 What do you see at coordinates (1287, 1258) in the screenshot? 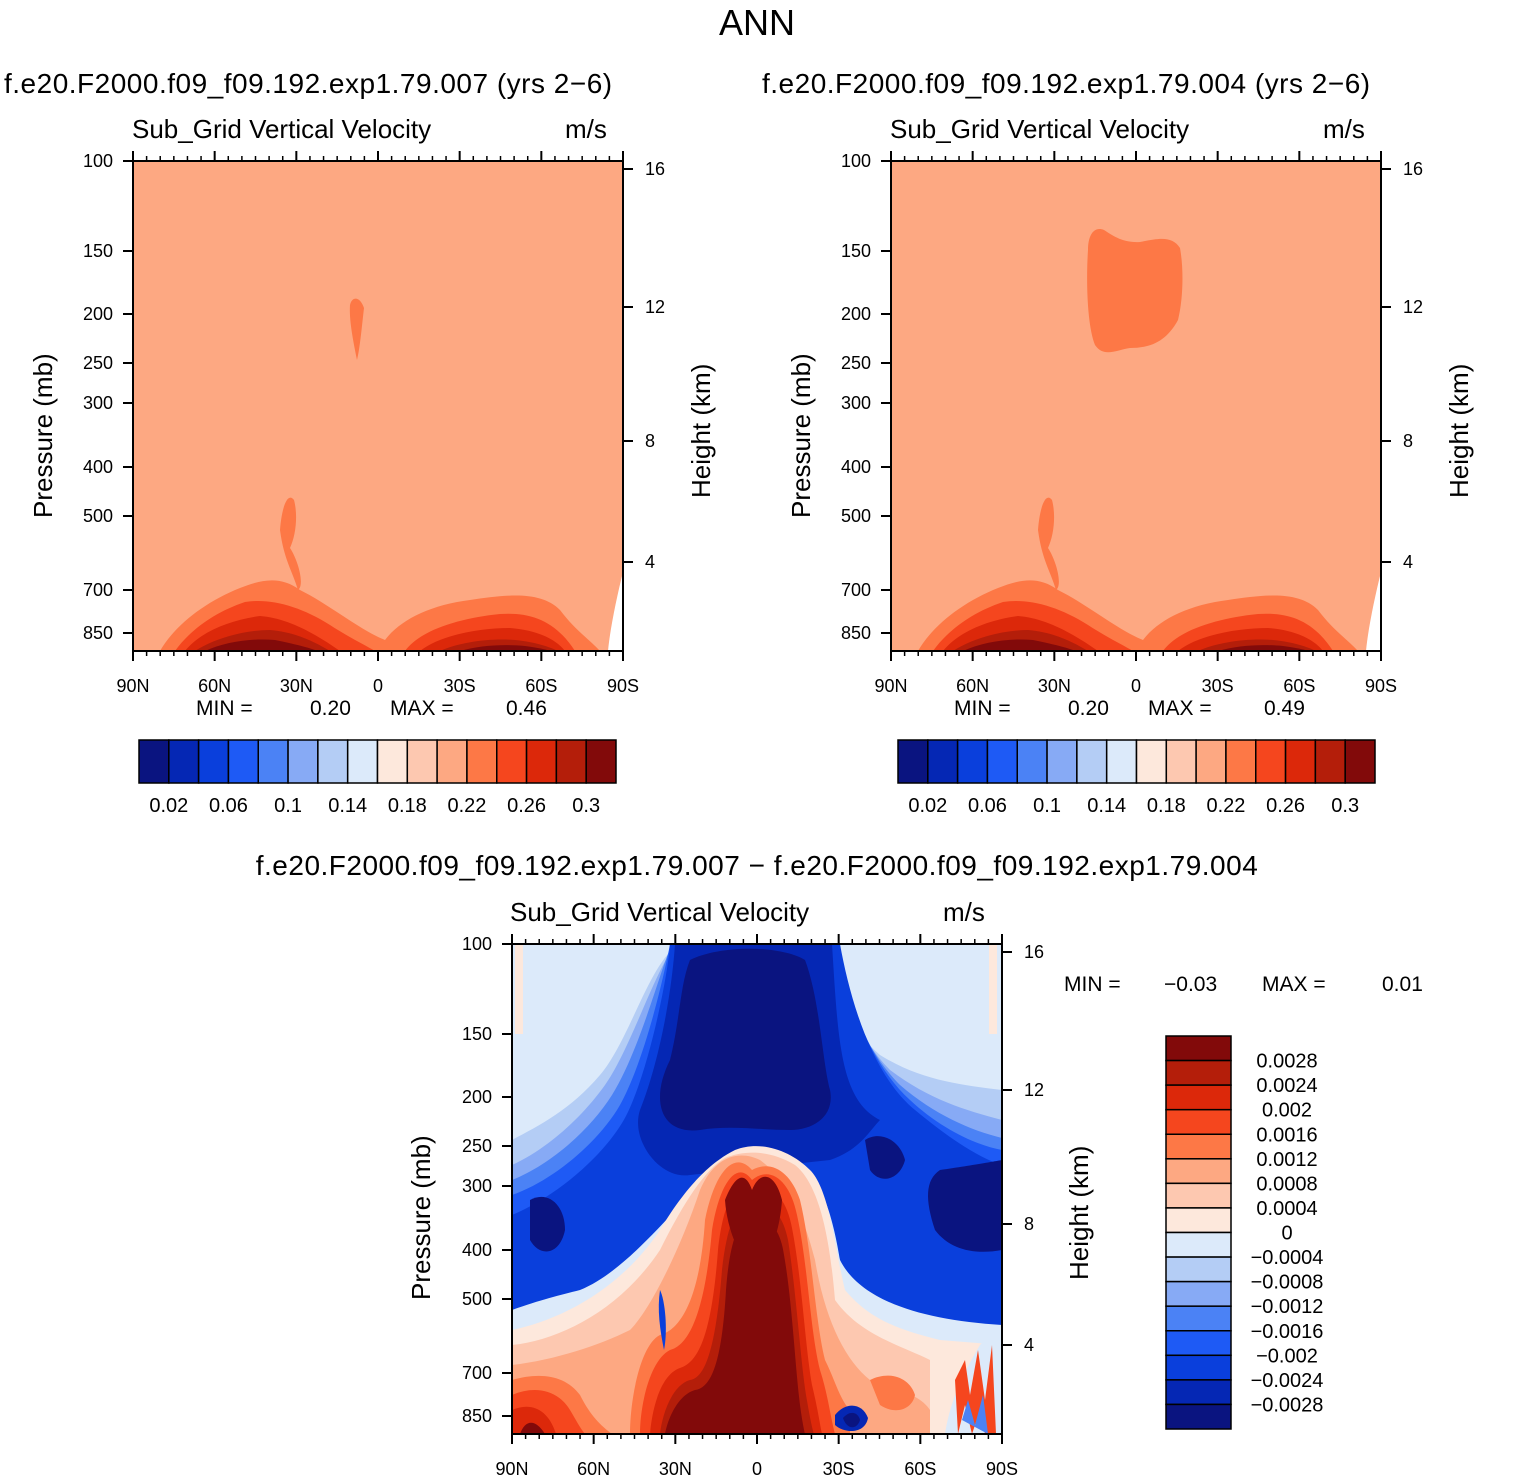
I see `colorbar-label: −0.0004` at bounding box center [1287, 1258].